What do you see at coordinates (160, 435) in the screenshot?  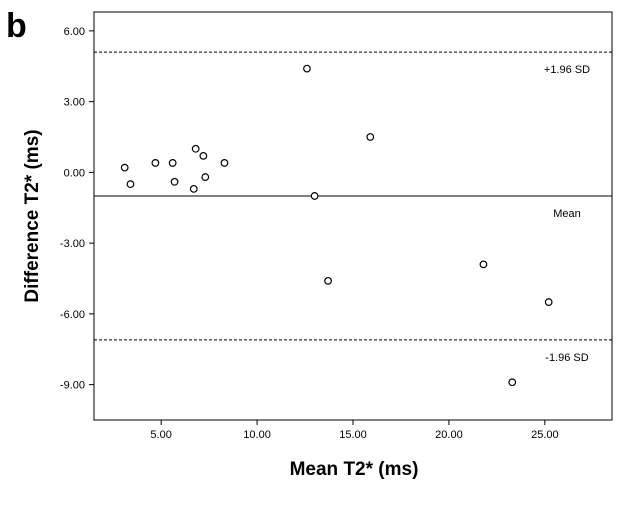 I see `x-tick-label-0: 5.00` at bounding box center [160, 435].